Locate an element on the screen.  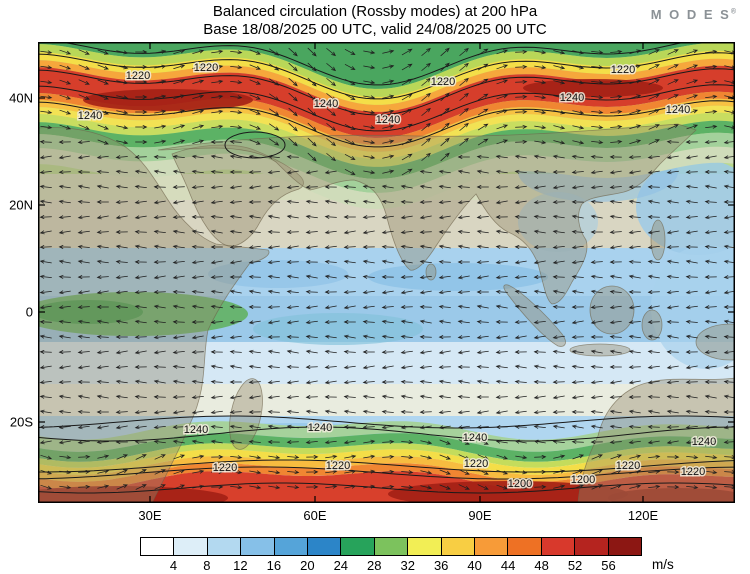
colorbar-tick-label: 12 is located at coordinates (240, 565).